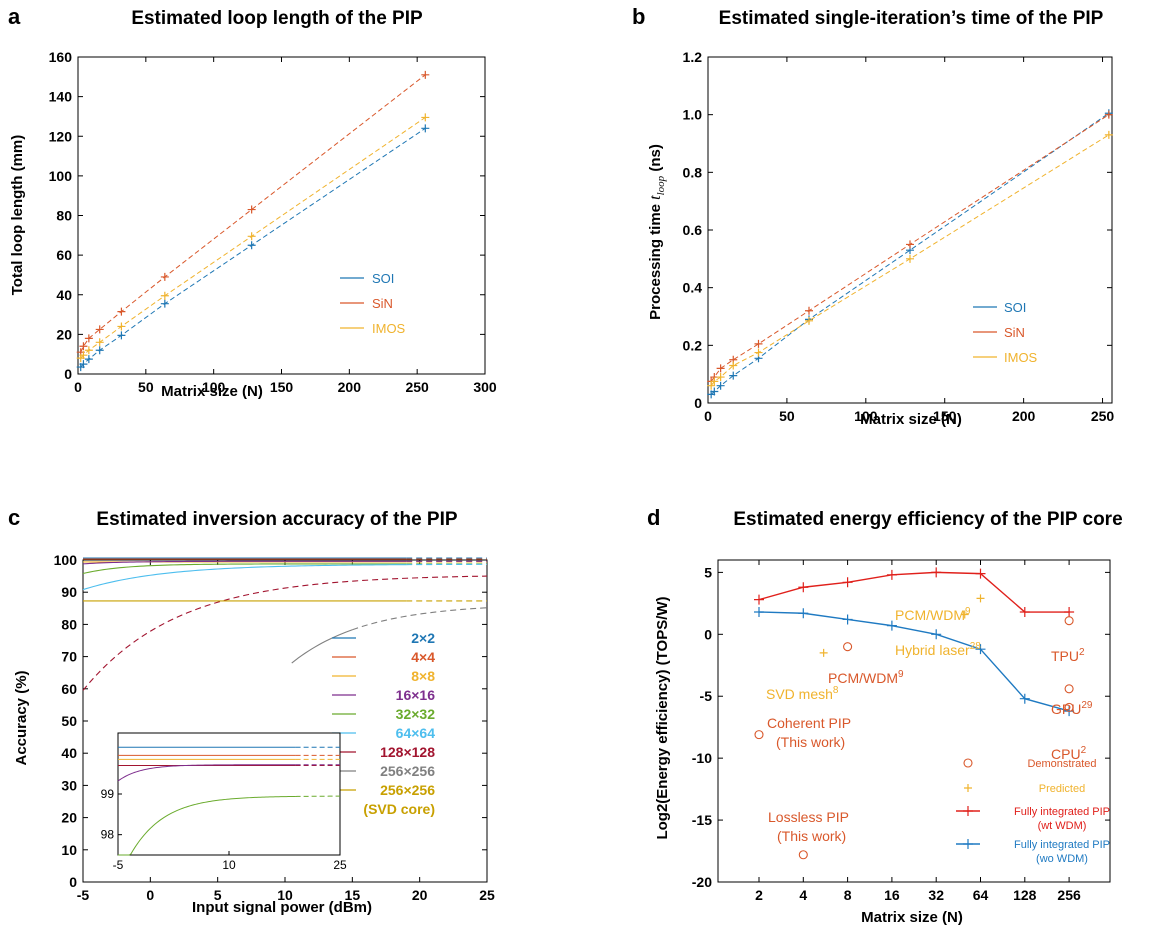 This screenshot has height=938, width=1161. Describe the element at coordinates (282, 907) in the screenshot. I see `panel-c-xlabel: Input signal power (dBm)` at that location.